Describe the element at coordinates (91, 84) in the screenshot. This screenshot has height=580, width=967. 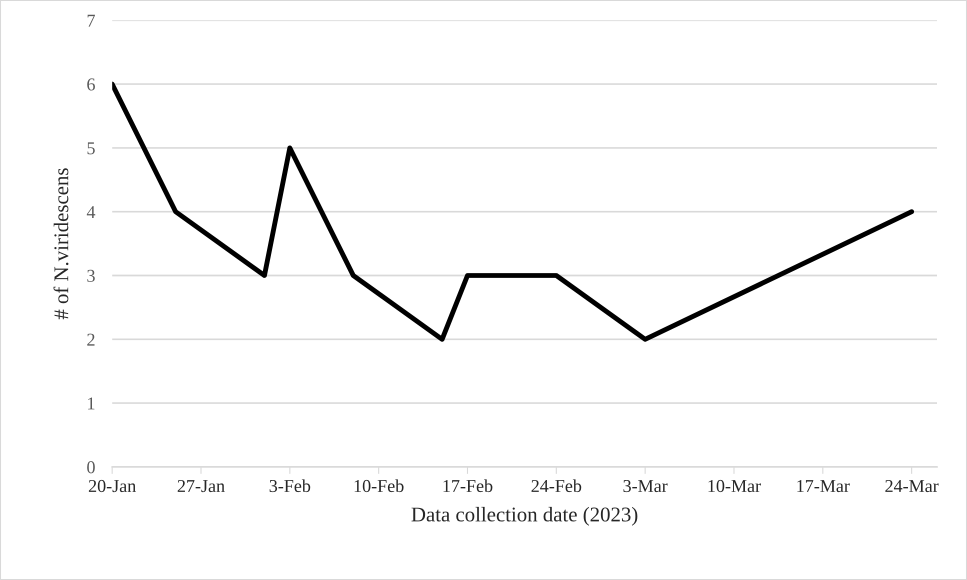
I see `y-tick-label: 6` at that location.